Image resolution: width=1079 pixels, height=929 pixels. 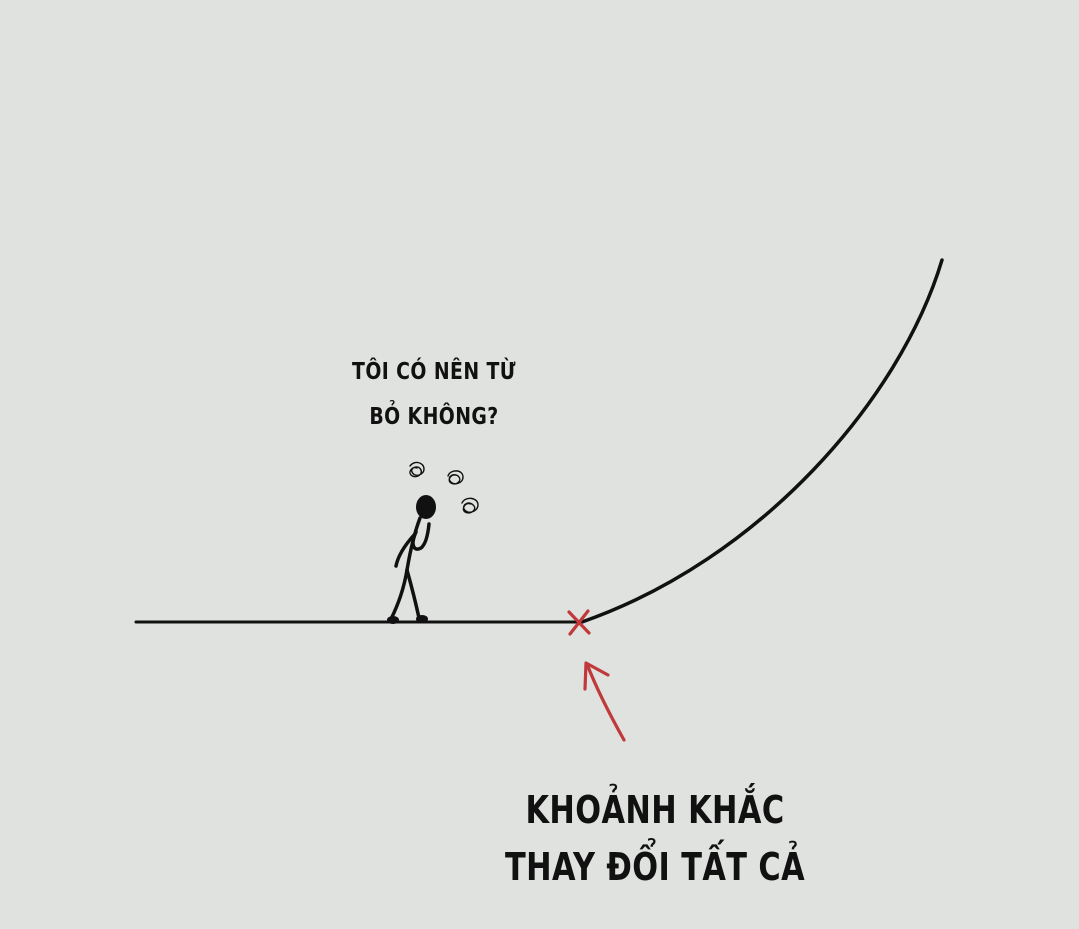 I want to click on cross-marker-icon, so click(x=579, y=622).